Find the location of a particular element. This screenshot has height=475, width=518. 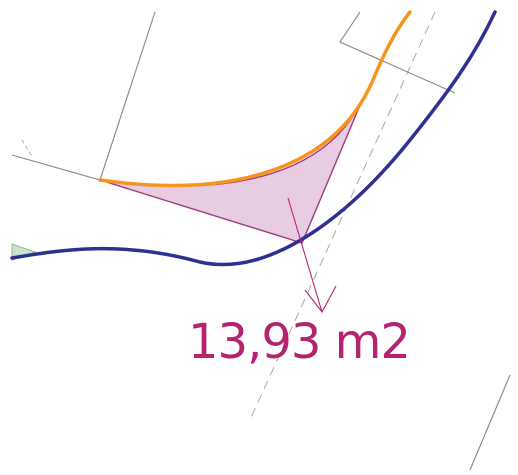

leader-line is located at coordinates (305, 255).